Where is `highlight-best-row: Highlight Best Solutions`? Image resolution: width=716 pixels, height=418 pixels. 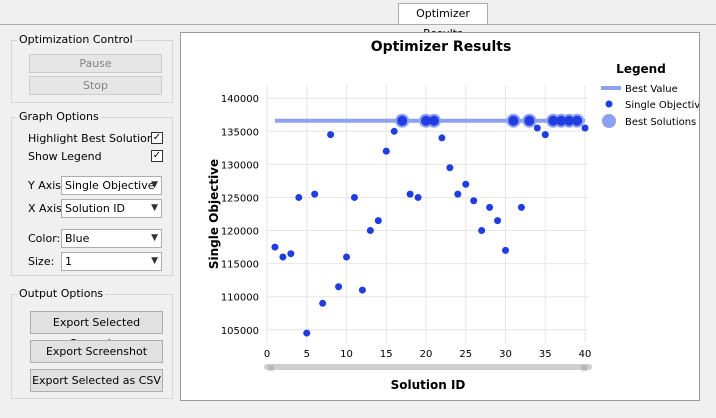
highlight-best-row: Highlight Best Solutions is located at coordinates (94, 138).